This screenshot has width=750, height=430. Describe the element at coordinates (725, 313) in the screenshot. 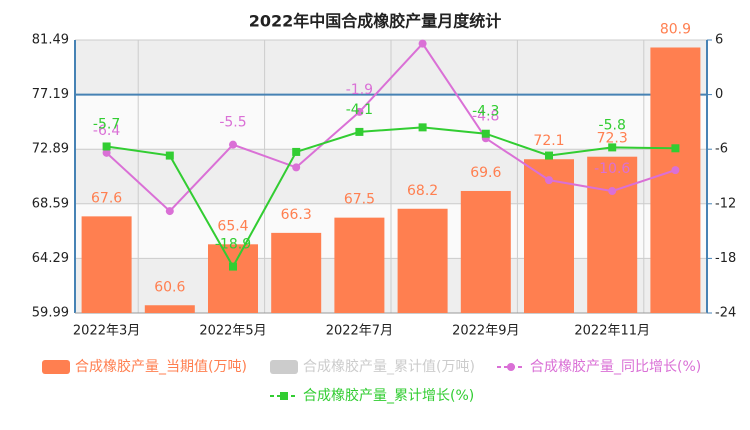

I see `y2-tick-label: -24` at that location.